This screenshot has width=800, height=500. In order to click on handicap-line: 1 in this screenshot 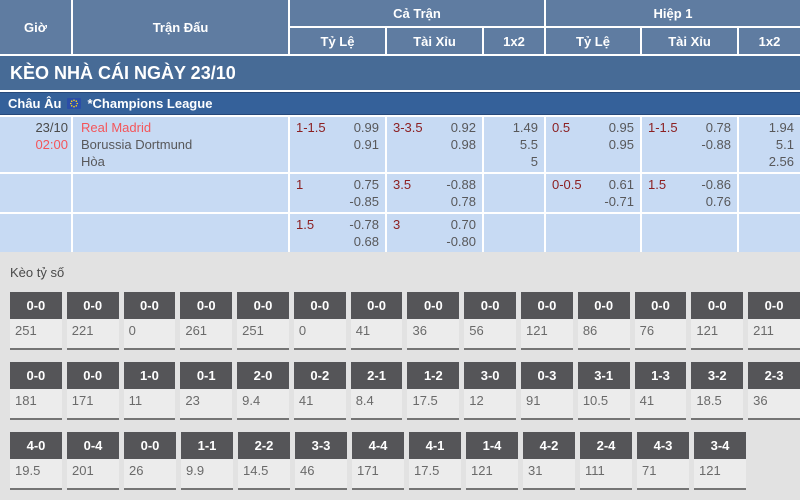, I will do `click(300, 184)`.